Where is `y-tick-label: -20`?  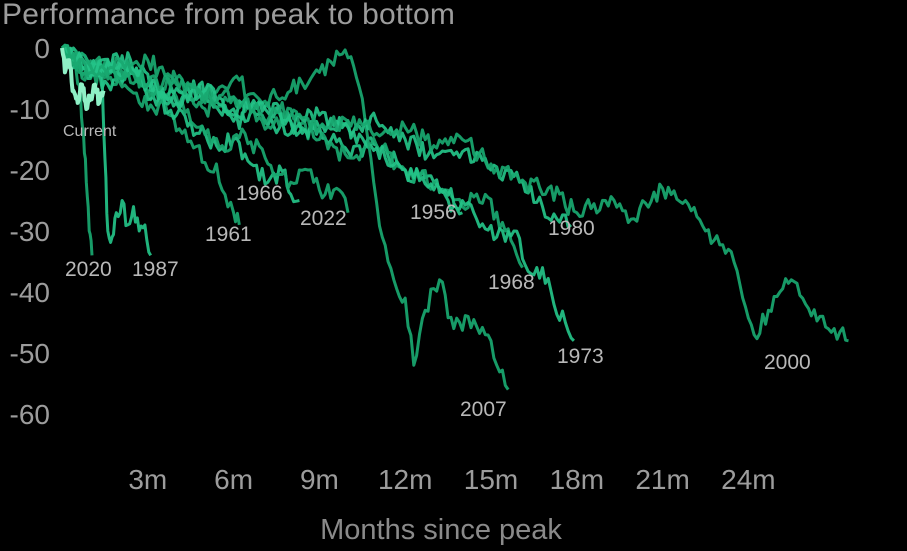 y-tick-label: -20 is located at coordinates (30, 170).